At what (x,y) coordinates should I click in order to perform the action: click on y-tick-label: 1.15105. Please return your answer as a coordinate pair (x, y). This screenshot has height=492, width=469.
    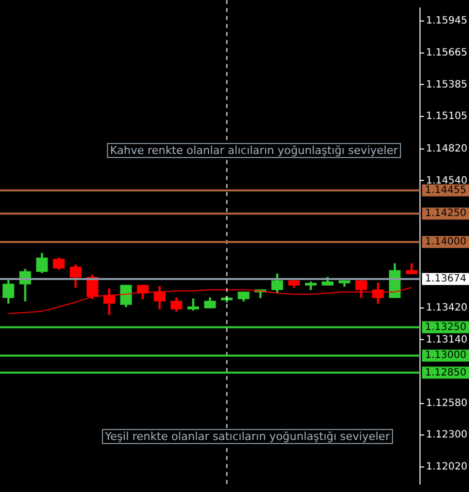
    Looking at the image, I should click on (447, 116).